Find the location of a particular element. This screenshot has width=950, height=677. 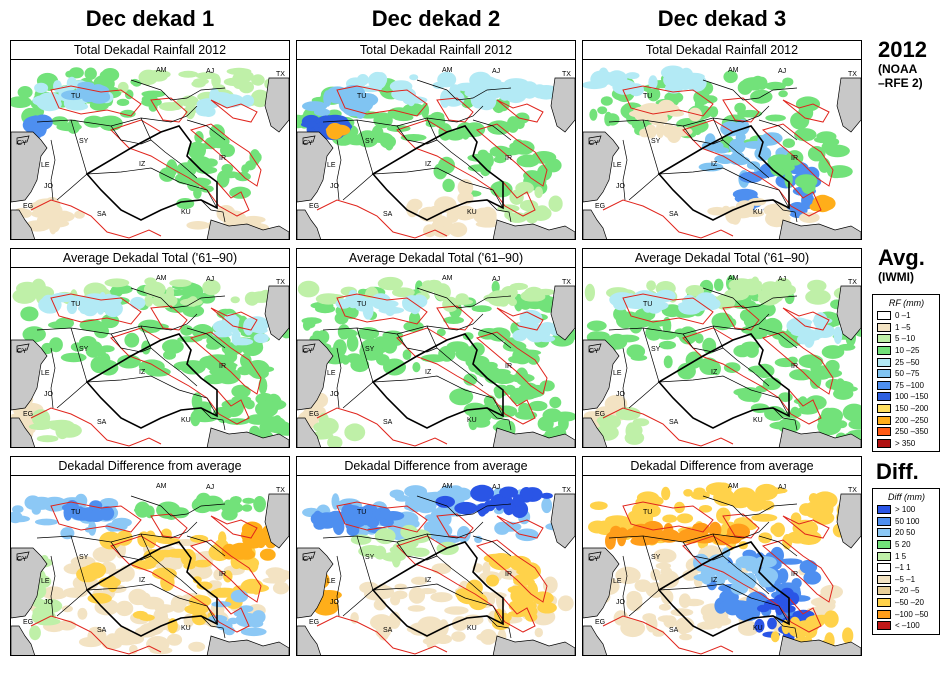

legend-label: –5 –1 is located at coordinates (905, 579).